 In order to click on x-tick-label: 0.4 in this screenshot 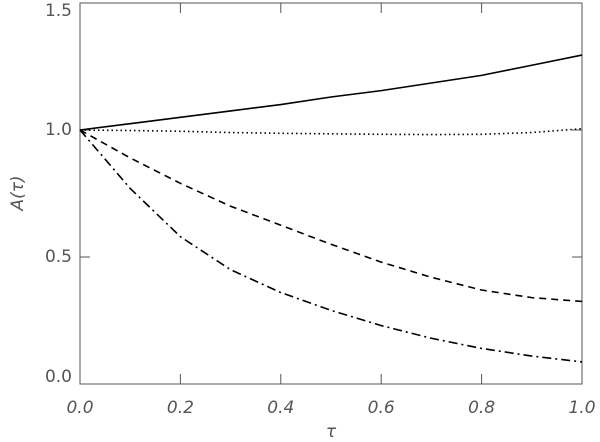, I will do `click(280, 408)`.